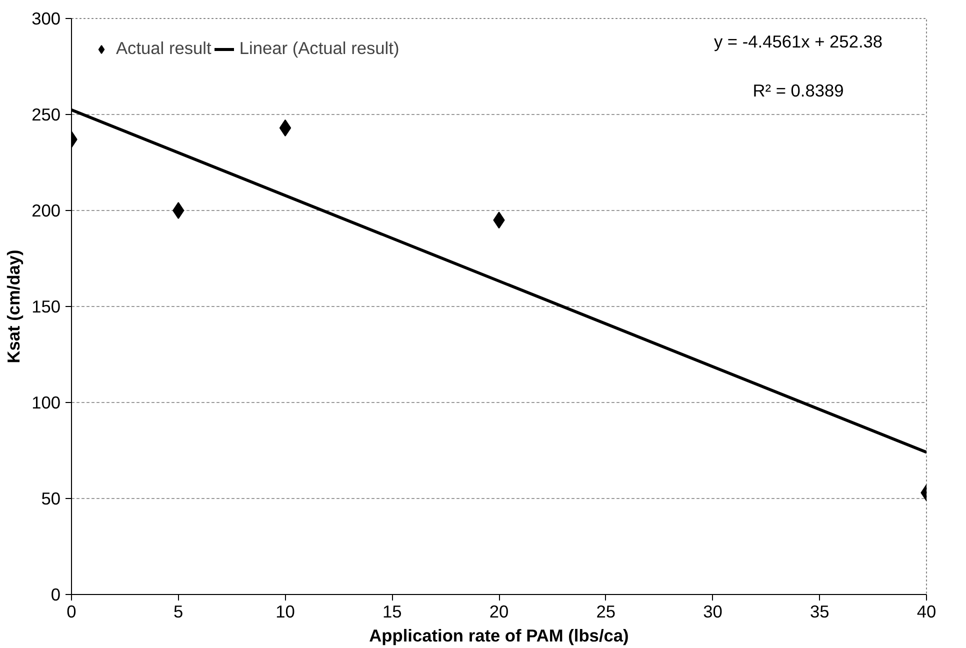  I want to click on y-tick-label: 200, so click(46, 210).